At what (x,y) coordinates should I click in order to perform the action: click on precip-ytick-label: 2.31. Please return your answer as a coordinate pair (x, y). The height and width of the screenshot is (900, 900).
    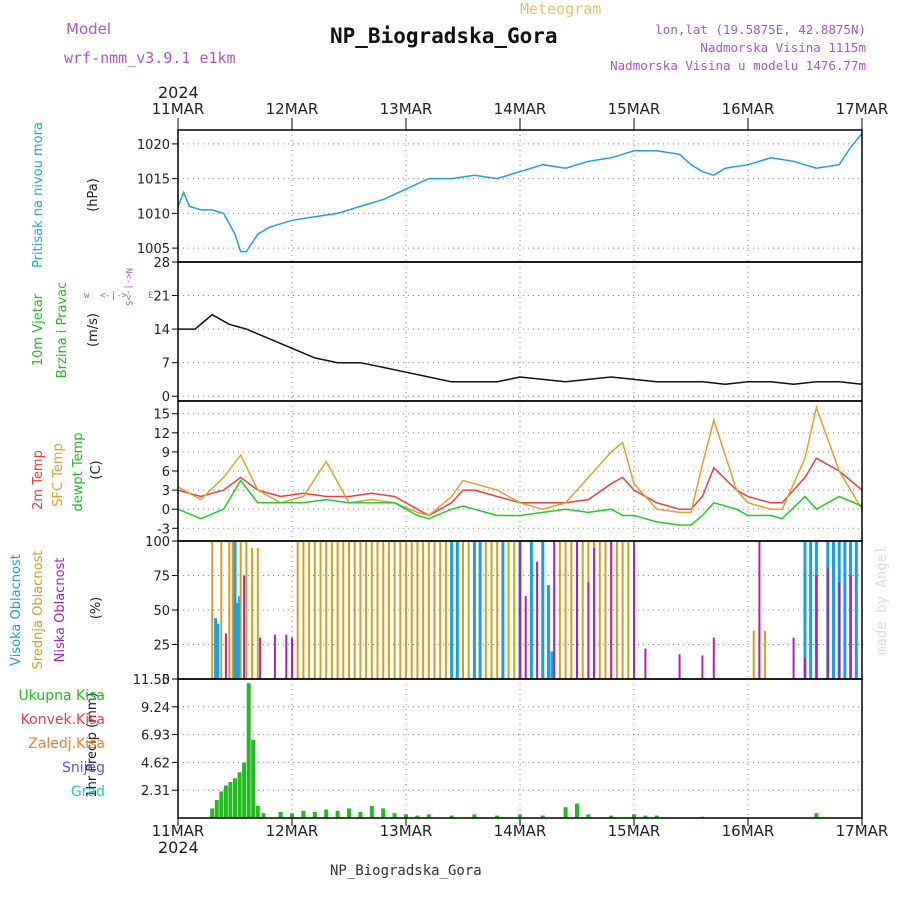
    Looking at the image, I should click on (155, 791).